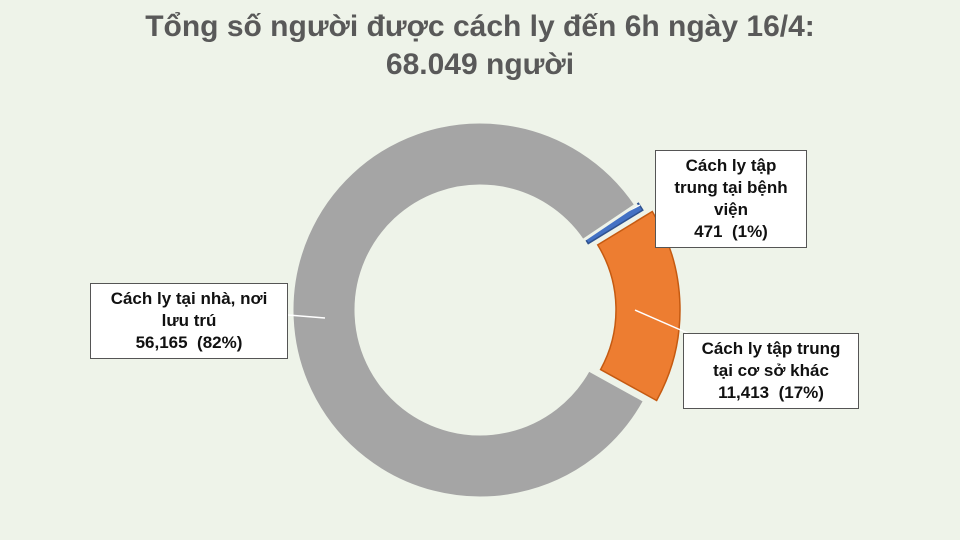 Image resolution: width=960 pixels, height=540 pixels. Describe the element at coordinates (744, 393) in the screenshot. I see `value-label: 11,413` at that location.